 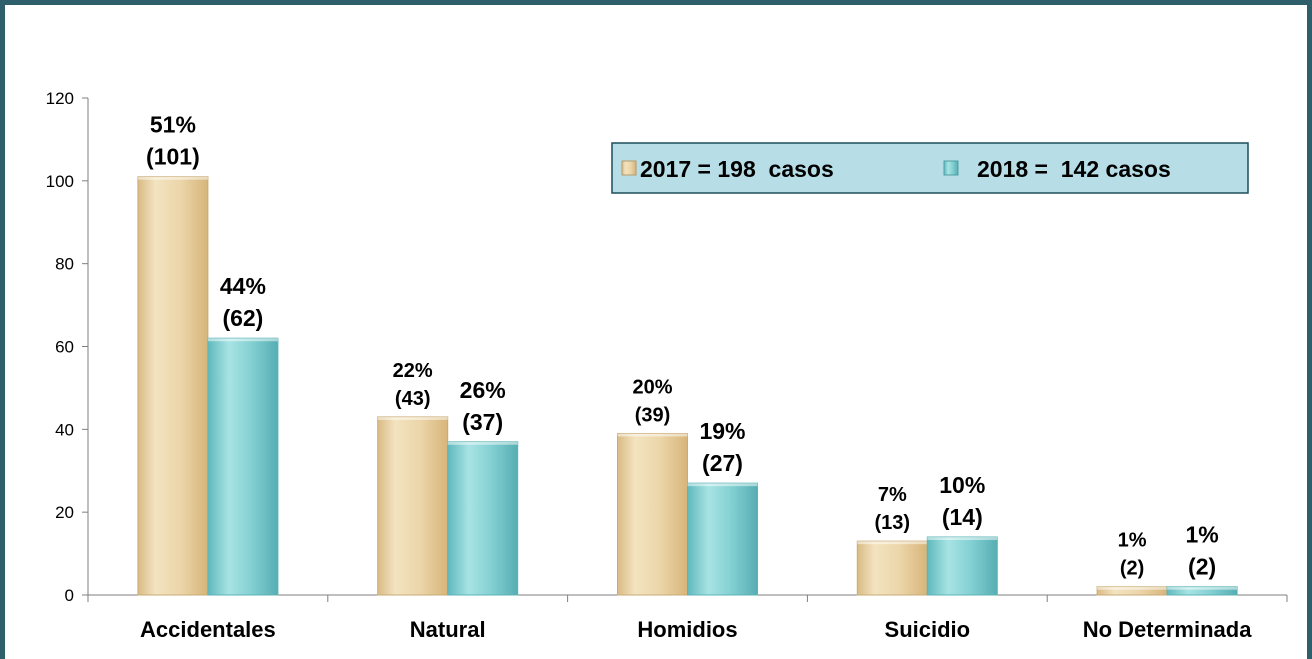 I want to click on x-category-label: Suicidio, so click(x=928, y=629).